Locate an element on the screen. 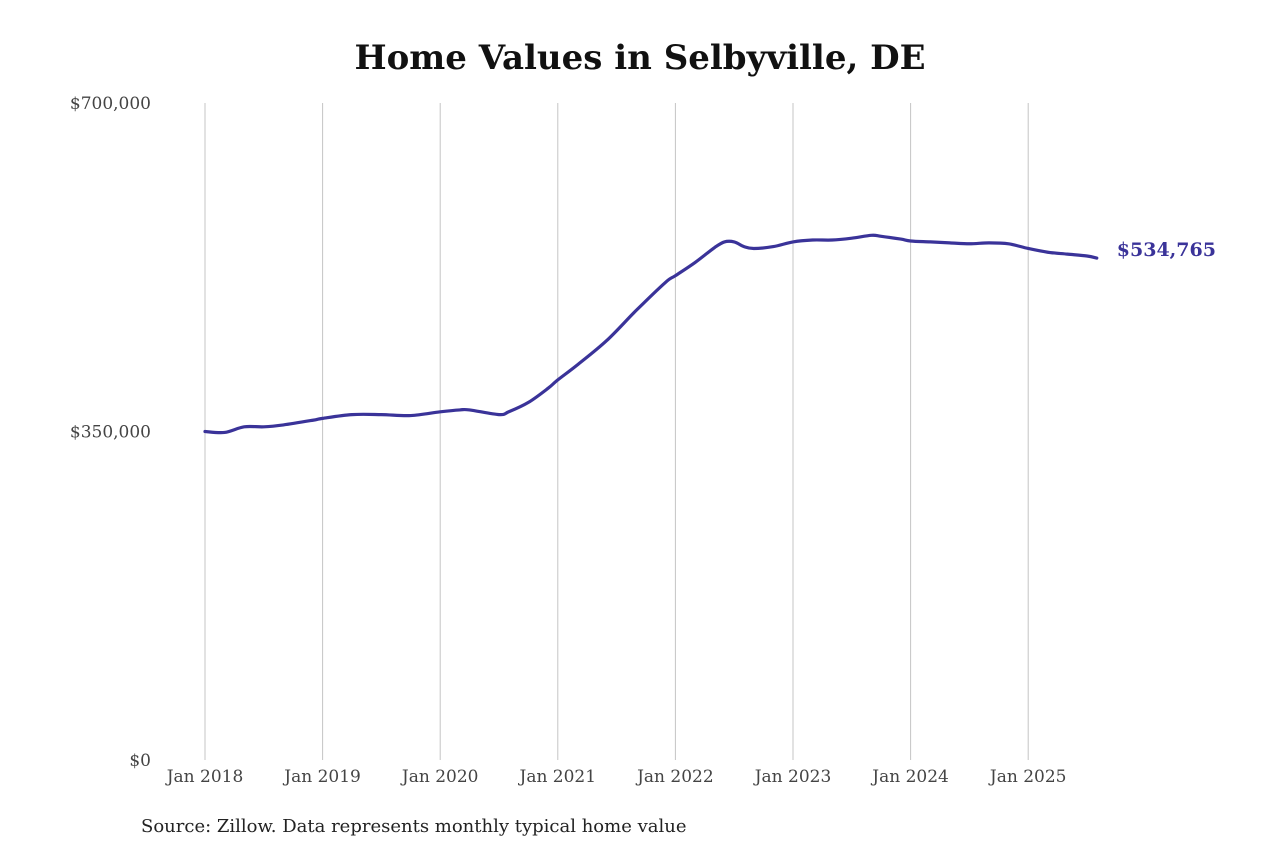 The height and width of the screenshot is (853, 1280). y-tick-label: $350,000 is located at coordinates (110, 433).